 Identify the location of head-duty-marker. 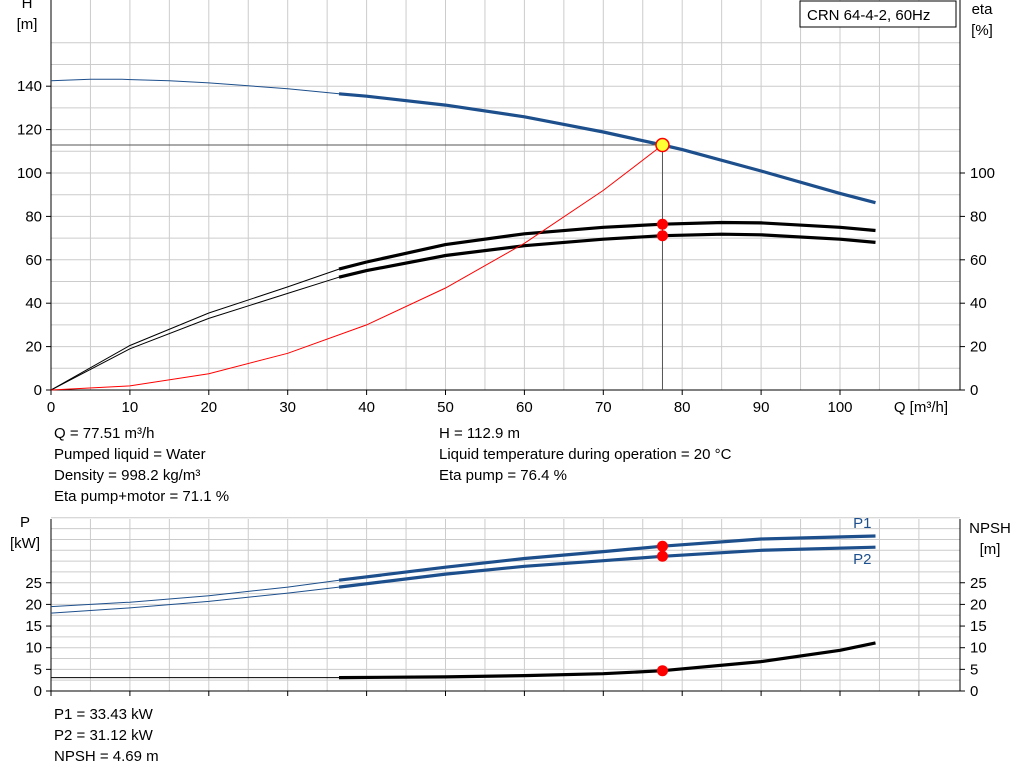
(662, 145).